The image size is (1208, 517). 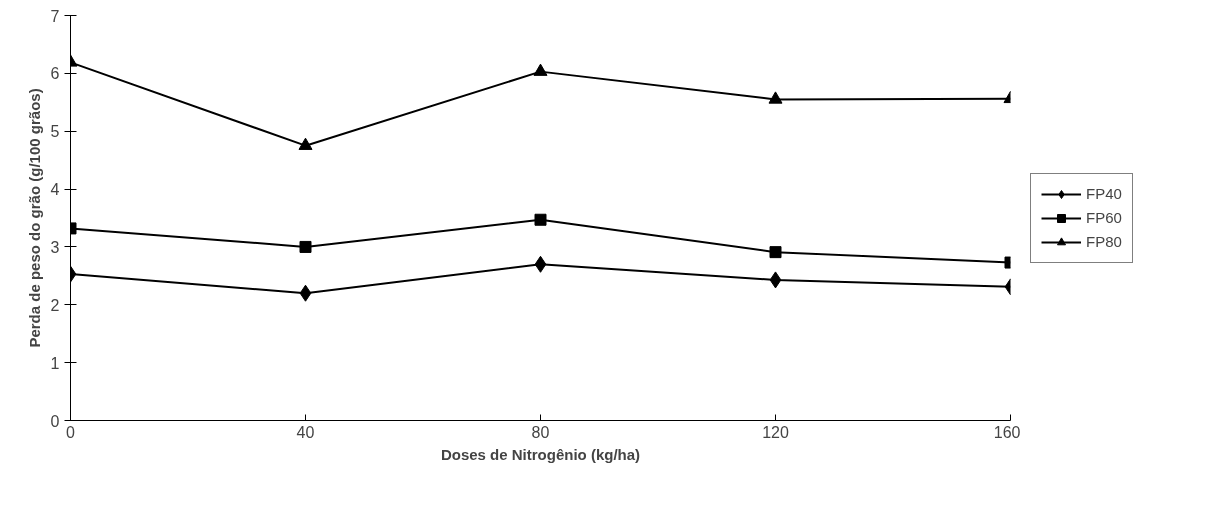 I want to click on y-tick-label: 0, so click(x=55, y=421).